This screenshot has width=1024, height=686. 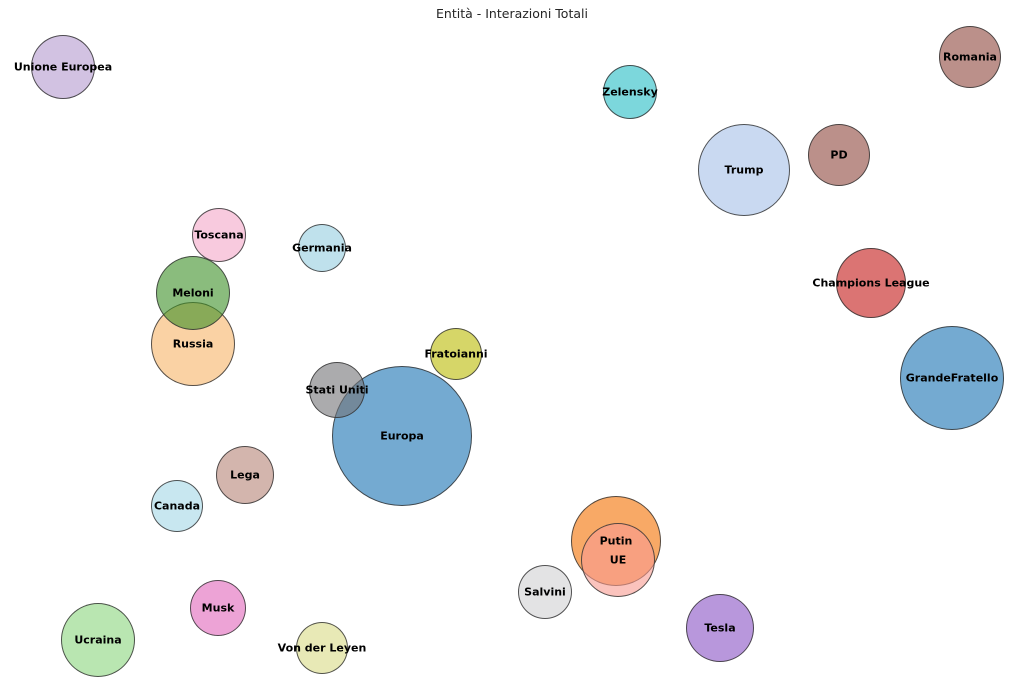 I want to click on bubble-trump, so click(x=744, y=170).